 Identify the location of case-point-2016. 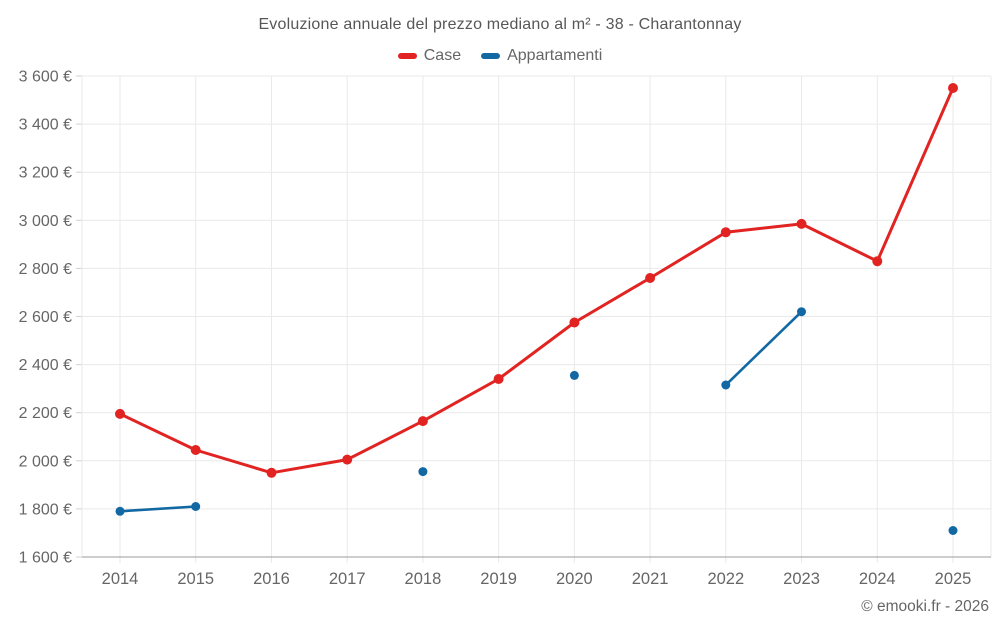
(271, 472).